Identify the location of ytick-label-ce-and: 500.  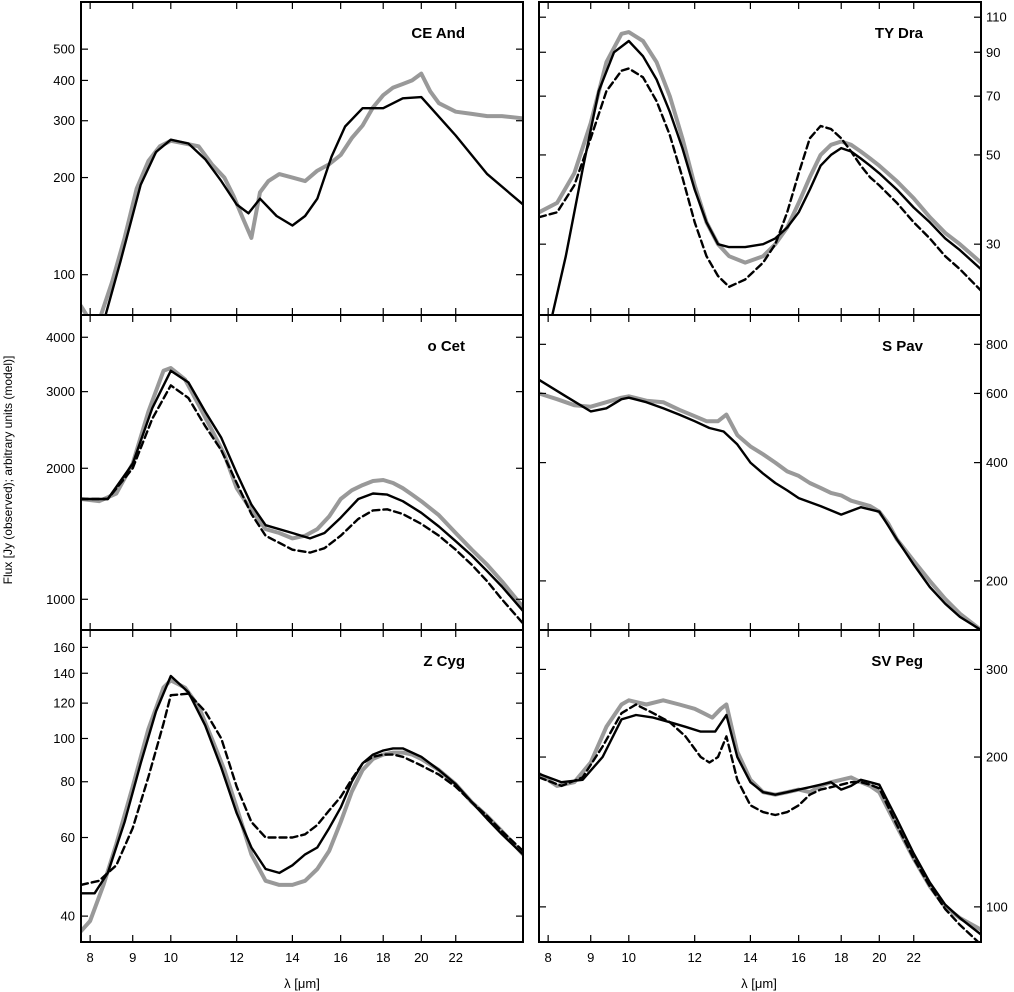
(64, 49).